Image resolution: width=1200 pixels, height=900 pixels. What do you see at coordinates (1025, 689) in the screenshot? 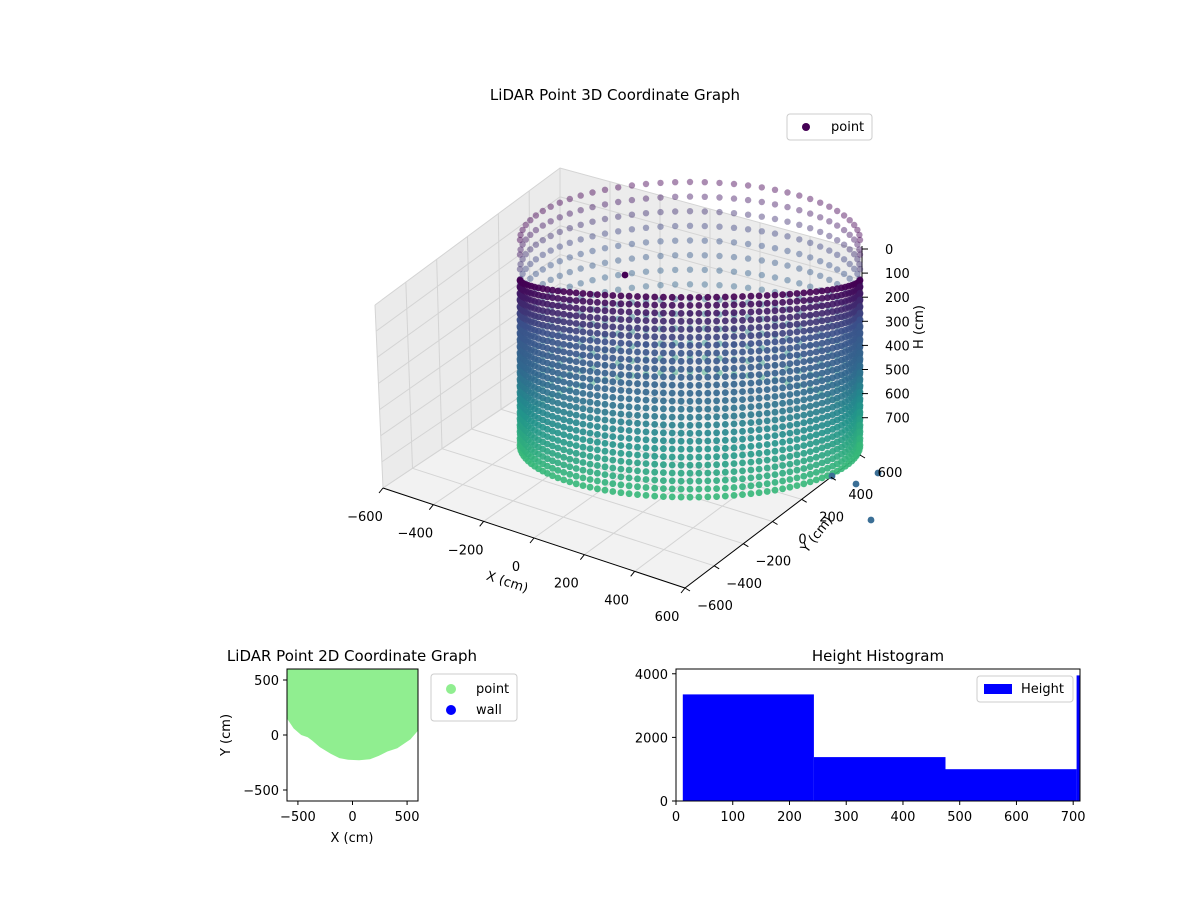
I see `legend-hist: Height` at bounding box center [1025, 689].